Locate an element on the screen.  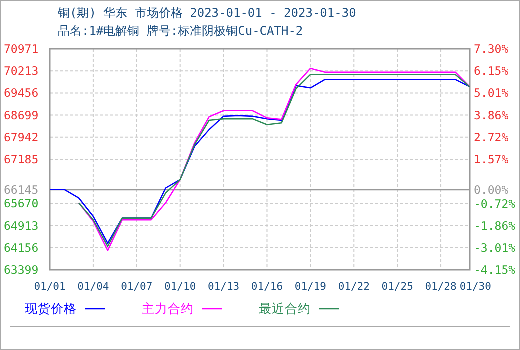
x-tick-label: 01/30 is located at coordinates (476, 287).